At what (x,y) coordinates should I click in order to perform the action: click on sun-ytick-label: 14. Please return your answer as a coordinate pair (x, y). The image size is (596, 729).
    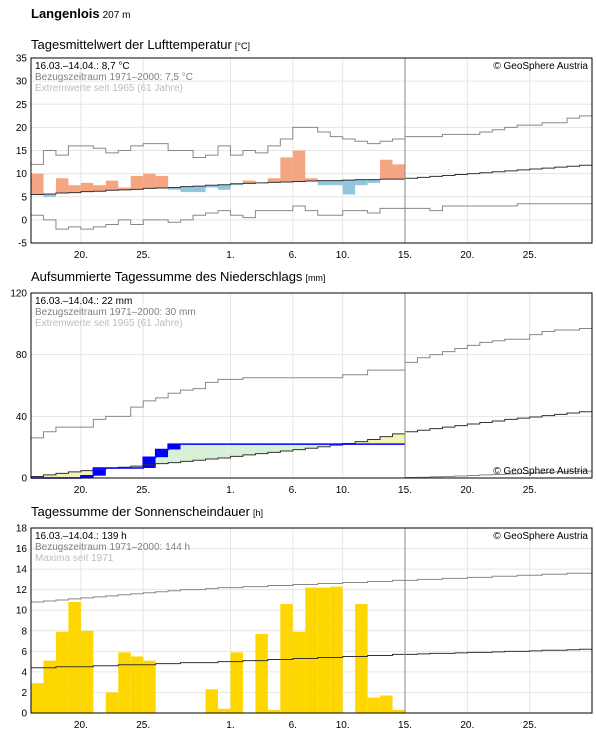
    Looking at the image, I should click on (22, 570).